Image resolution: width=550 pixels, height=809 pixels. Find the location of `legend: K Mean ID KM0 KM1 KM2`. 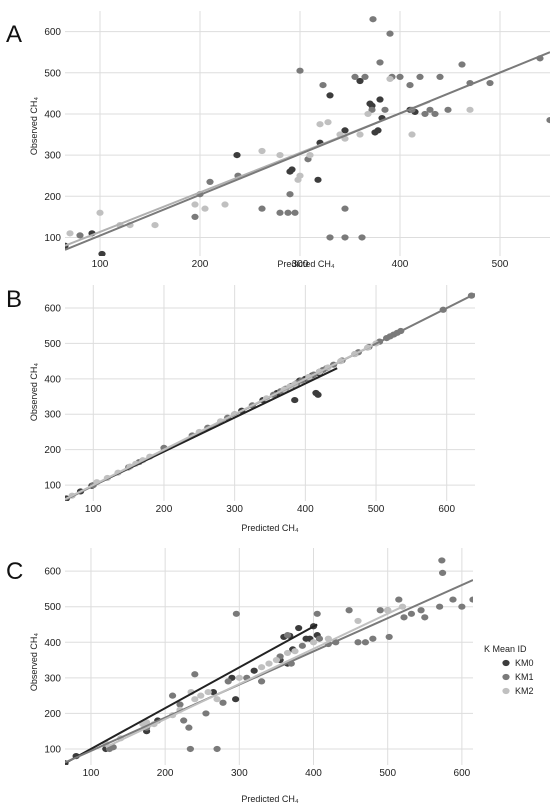

legend: K Mean ID KM0 KM1 KM2 is located at coordinates (509, 670).